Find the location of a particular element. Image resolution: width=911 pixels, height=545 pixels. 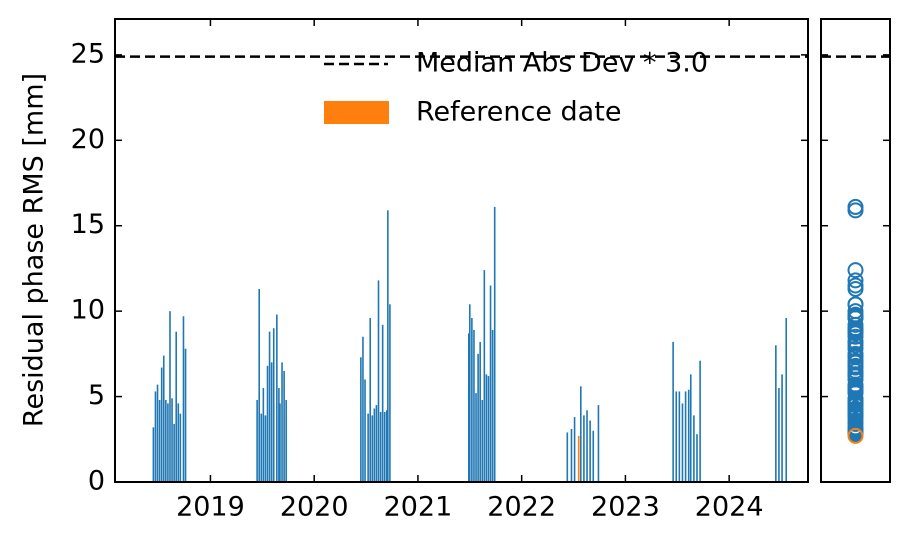

x-tick-label: 2024 is located at coordinates (729, 507).